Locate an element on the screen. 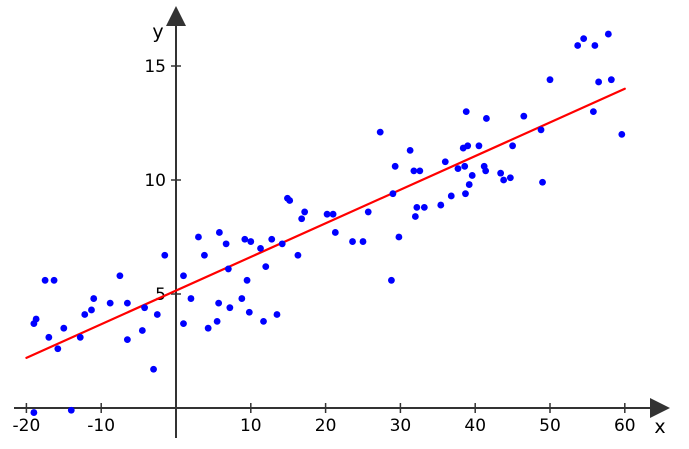 The width and height of the screenshot is (689, 449). x-tick-label: -10 is located at coordinates (101, 426).